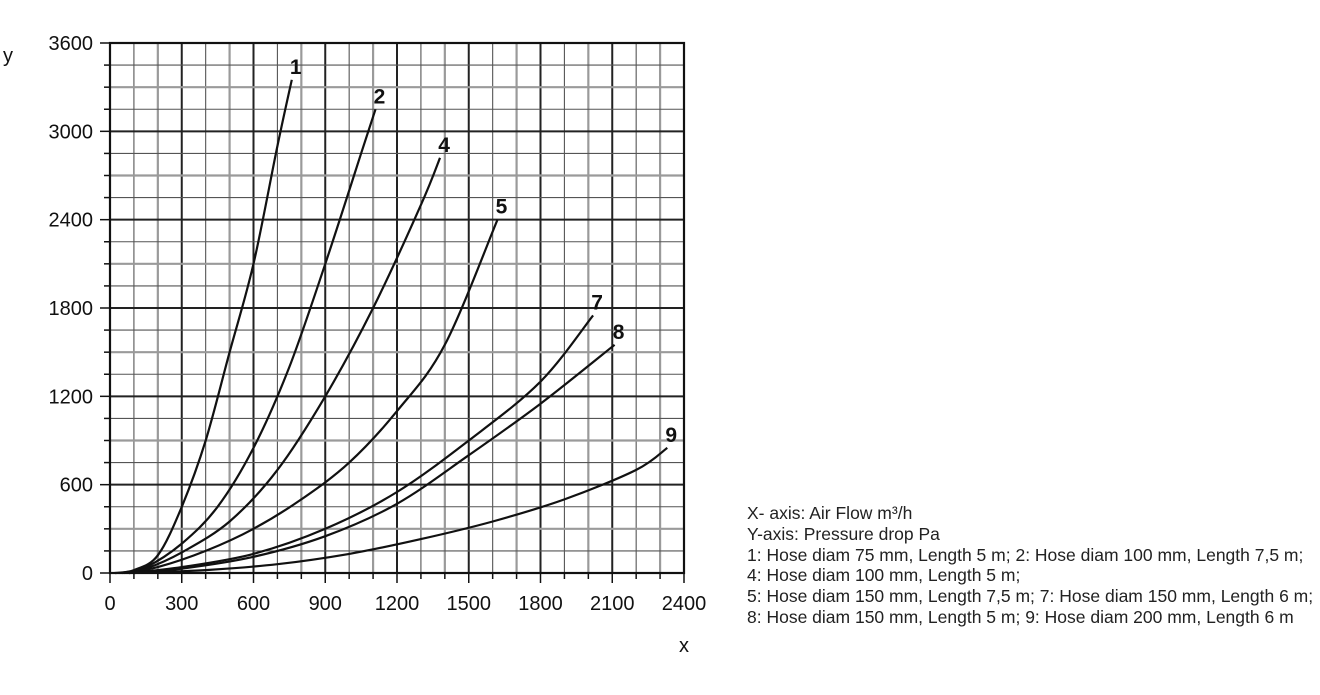 This screenshot has height=695, width=1320. Describe the element at coordinates (830, 513) in the screenshot. I see `legend-line-x-axis: X- axis: Air Flow m³/h` at that location.